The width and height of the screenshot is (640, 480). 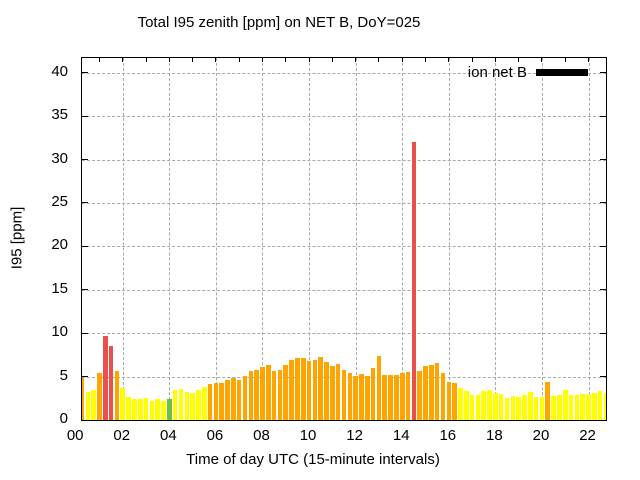 I want to click on legend-swatch, so click(x=562, y=72).